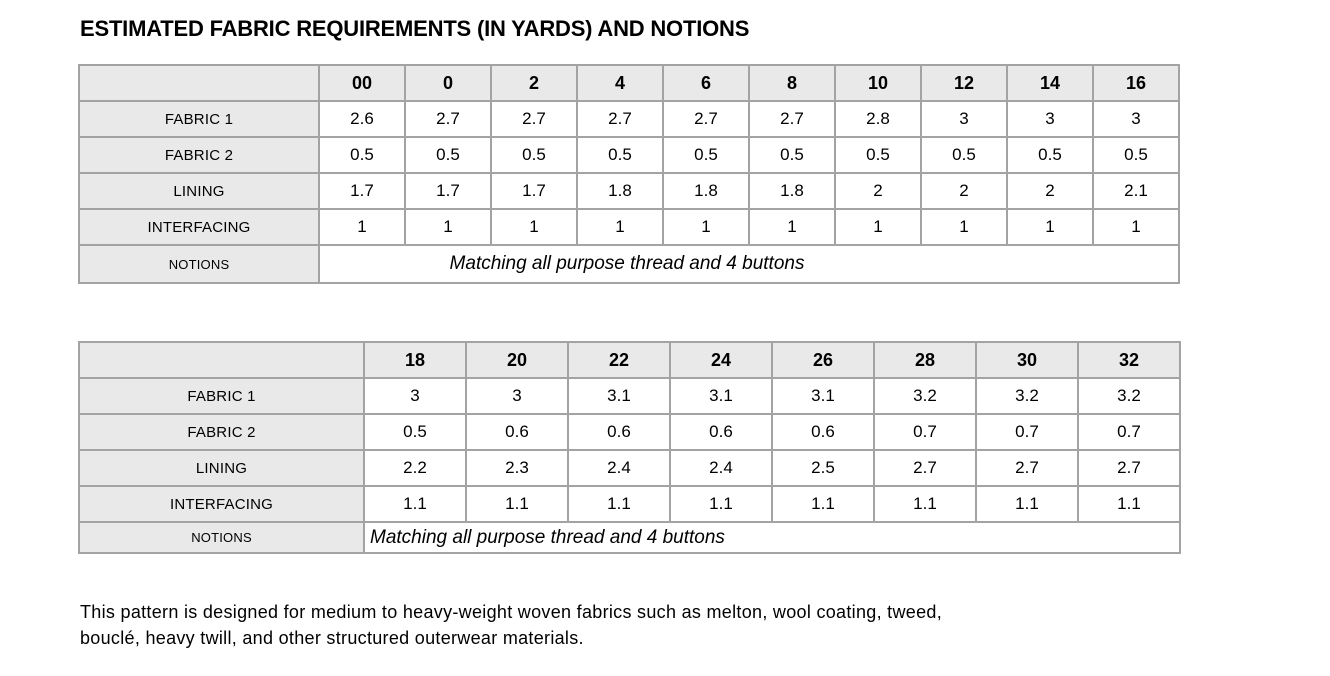 This screenshot has height=676, width=1330. I want to click on table-row: INTERFACING 1.1 1.1 1.1 1.1 1.1 1.1 1.1 1.1, so click(629, 504).